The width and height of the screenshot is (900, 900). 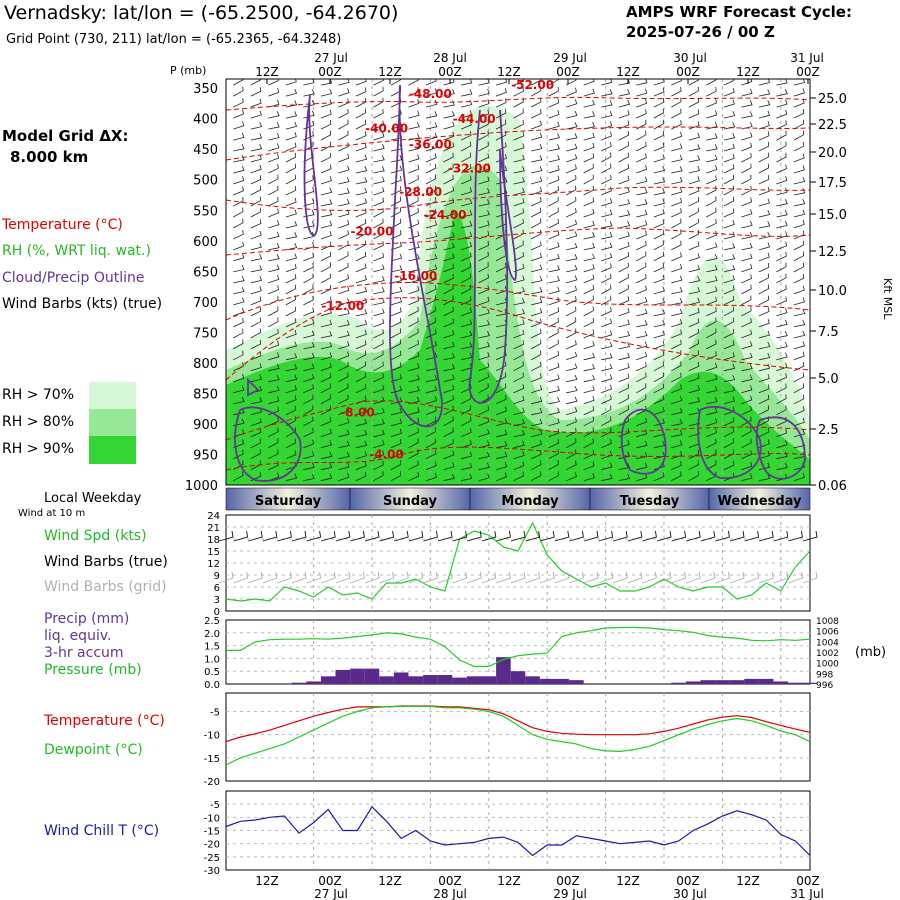 What do you see at coordinates (386, 455) in the screenshot?
I see `temperature-contour-label: -4.00` at bounding box center [386, 455].